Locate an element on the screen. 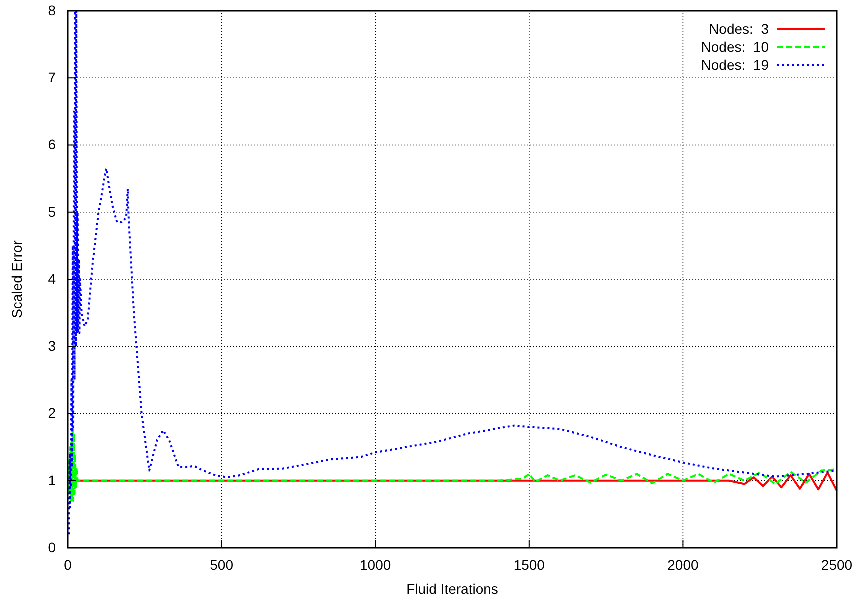  legend-label: Nodes: 3 is located at coordinates (739, 29).